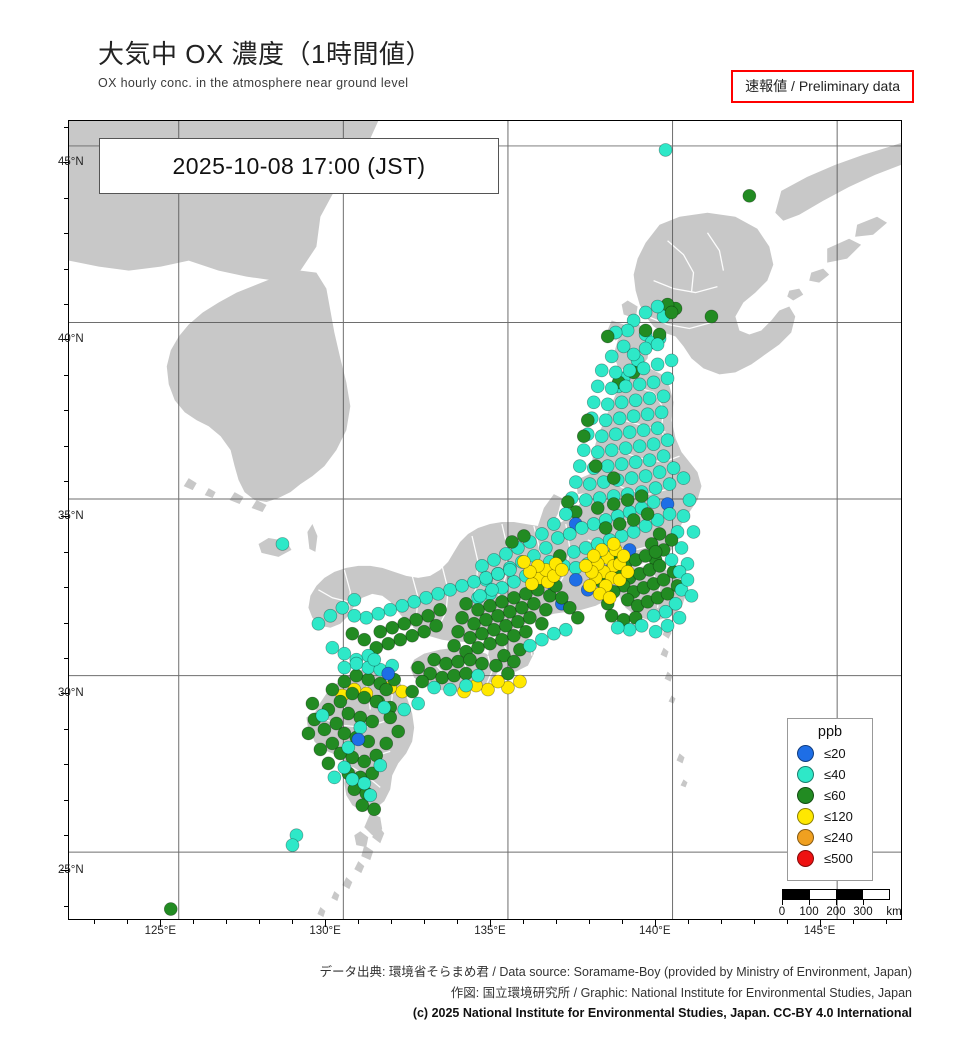 The width and height of the screenshot is (980, 1060). What do you see at coordinates (490, 931) in the screenshot?
I see `x-axis-tick-label: 135°E` at bounding box center [490, 931].